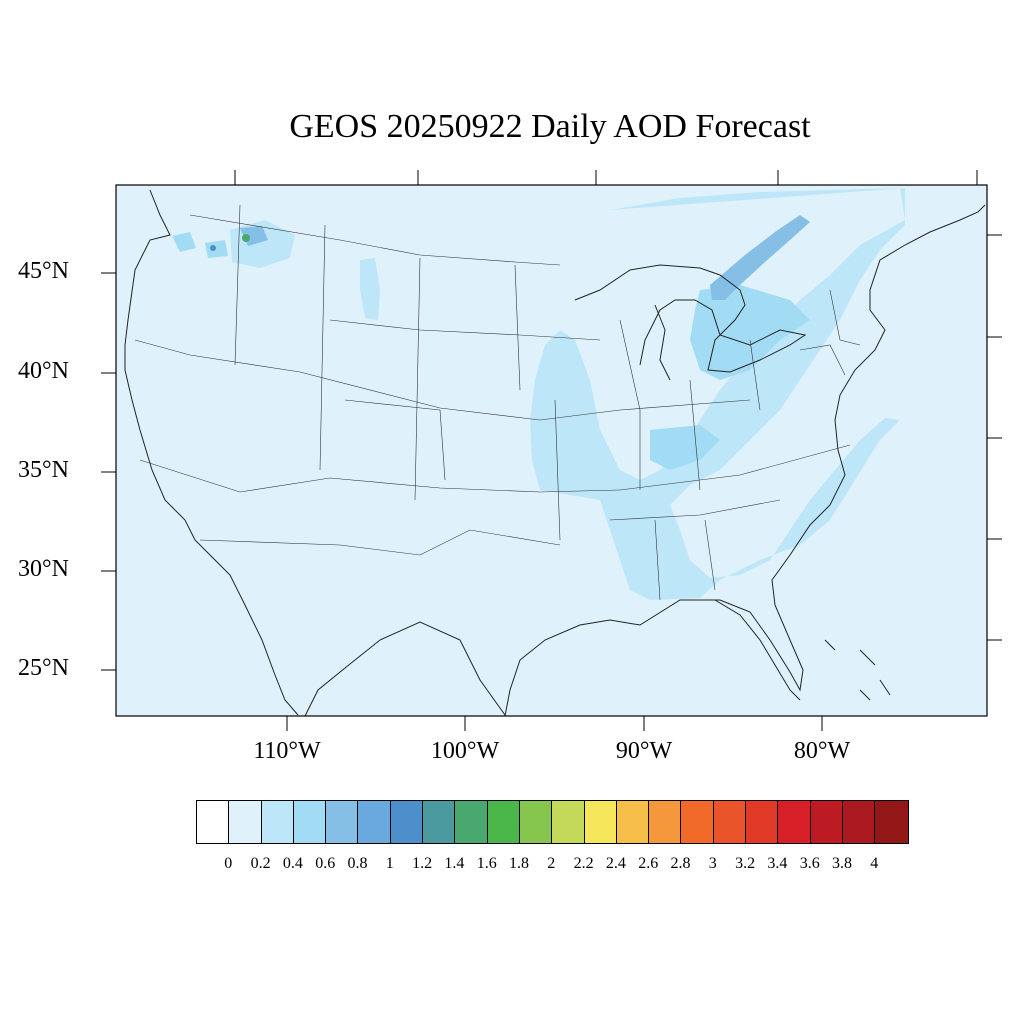  What do you see at coordinates (370, 289) in the screenshot?
I see `plume-wyoming` at bounding box center [370, 289].